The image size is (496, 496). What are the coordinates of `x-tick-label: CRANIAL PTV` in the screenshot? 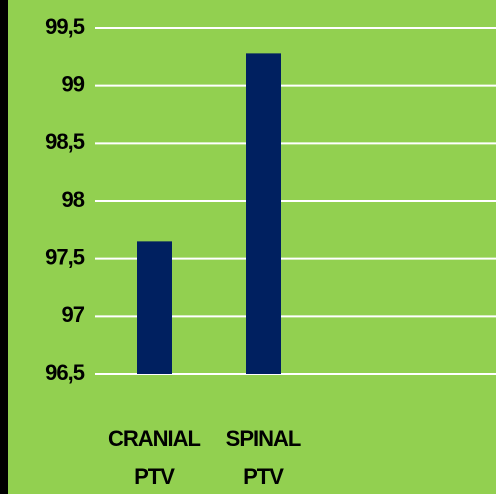 It's located at (154, 457).